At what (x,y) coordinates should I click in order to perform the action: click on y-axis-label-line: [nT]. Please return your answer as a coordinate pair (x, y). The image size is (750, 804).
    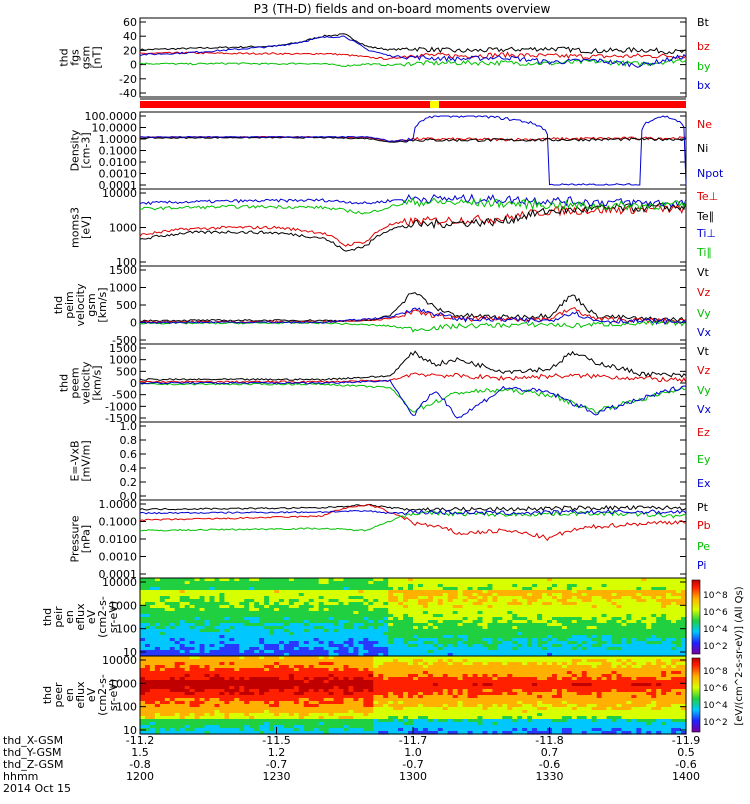
    Looking at the image, I should click on (97, 57).